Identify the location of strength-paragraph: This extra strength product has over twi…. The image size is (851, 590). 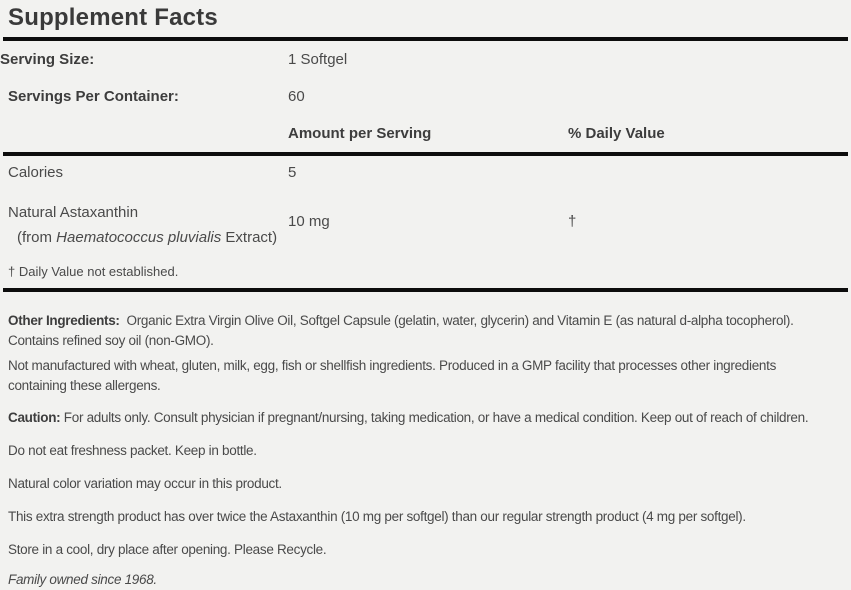
(377, 516).